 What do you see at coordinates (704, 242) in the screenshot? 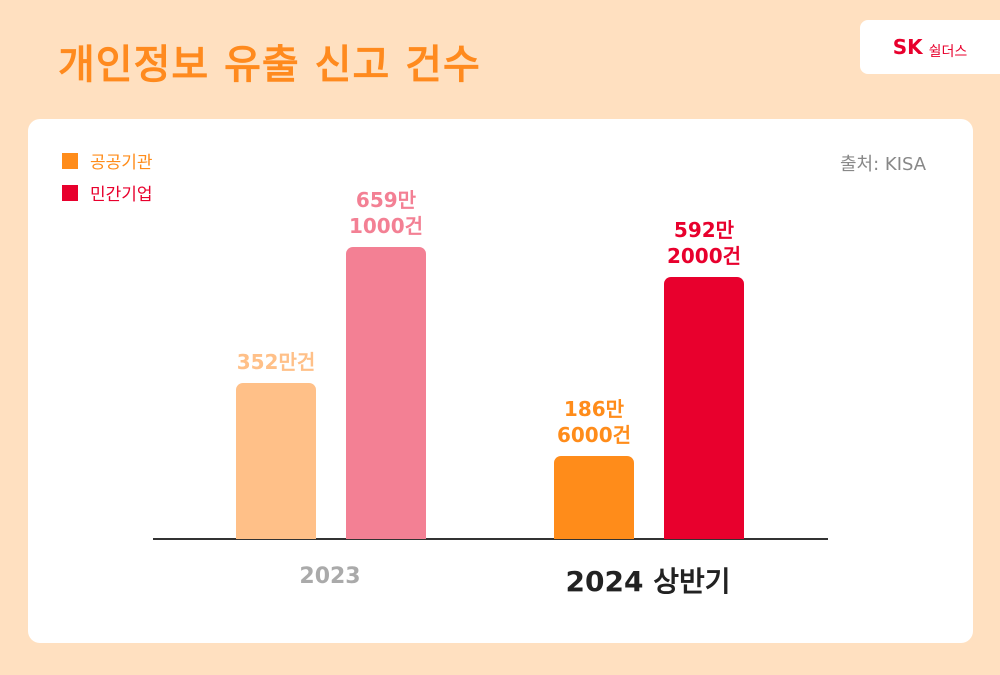
I see `value-label: 592만 2000건` at bounding box center [704, 242].